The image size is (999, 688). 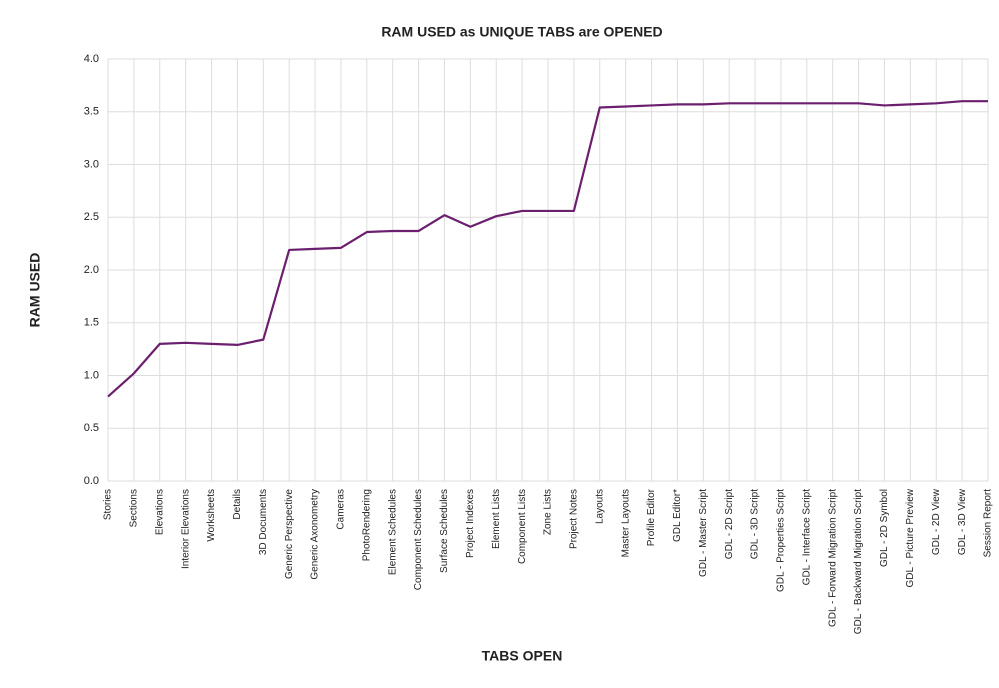 What do you see at coordinates (91, 375) in the screenshot?
I see `y-tick-label: 1.0` at bounding box center [91, 375].